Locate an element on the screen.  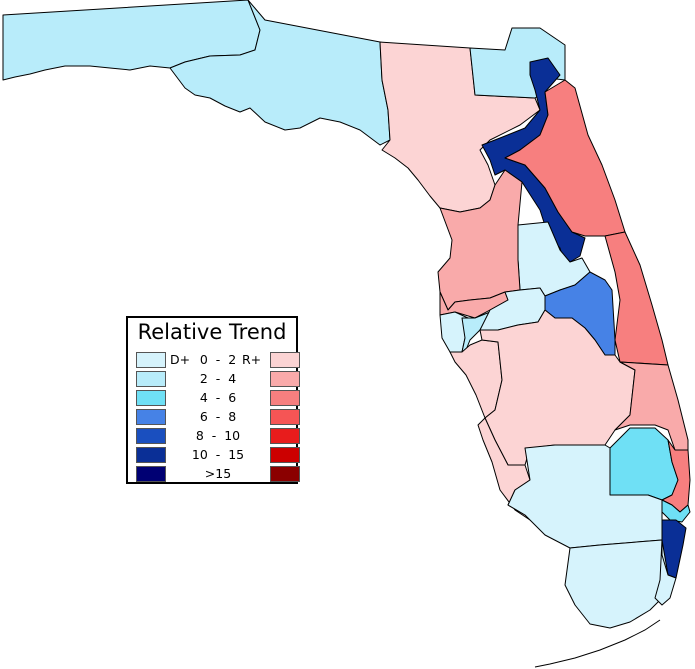
legend-row-label: >15 is located at coordinates (218, 473).